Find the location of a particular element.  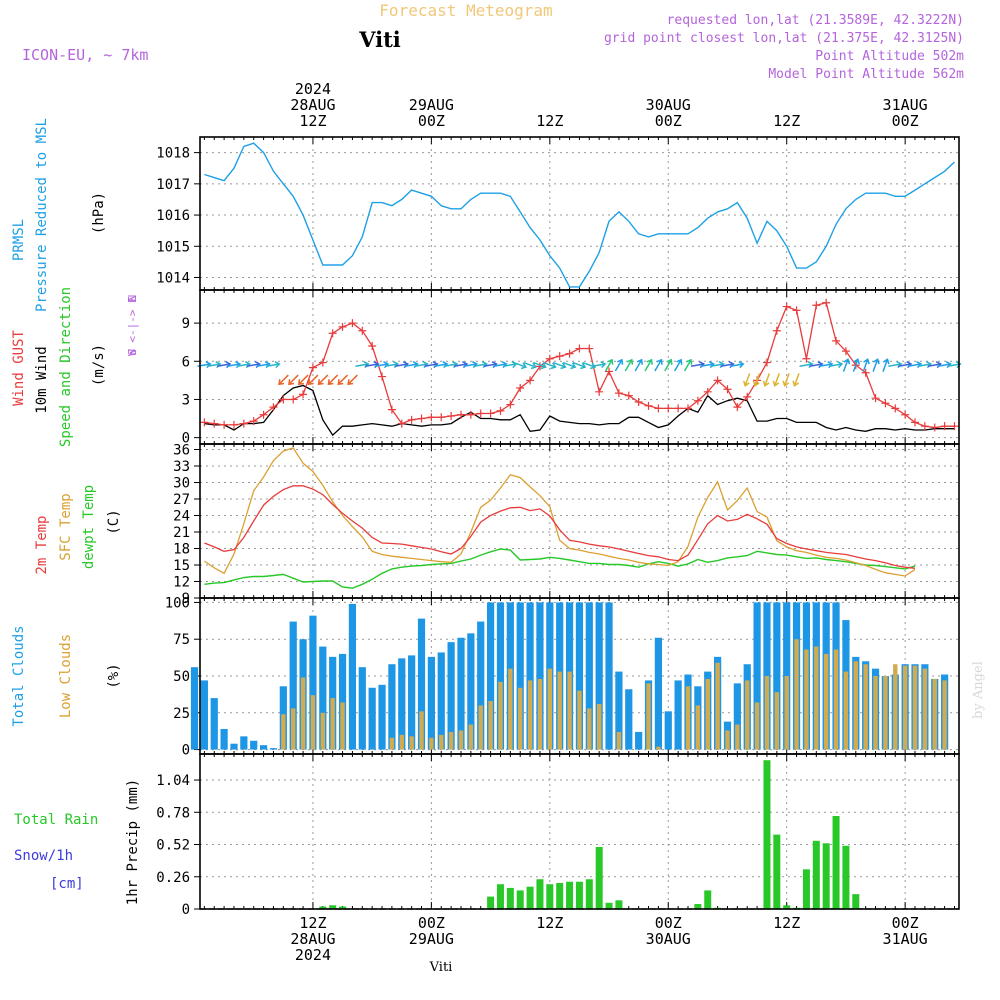

bottom-time-label: 31AUG is located at coordinates (905, 939).